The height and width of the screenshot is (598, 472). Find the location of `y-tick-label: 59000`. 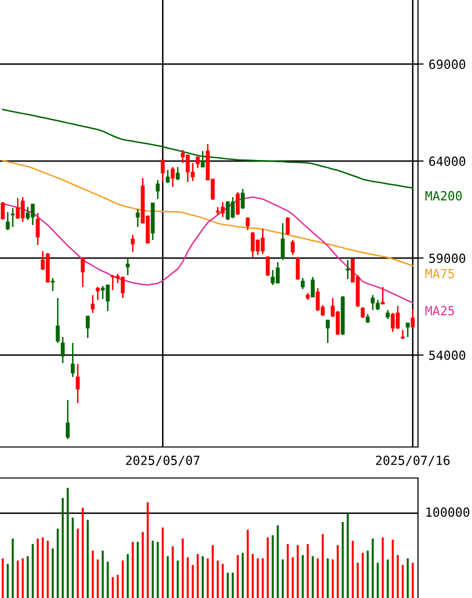

y-tick-label: 59000 is located at coordinates (447, 258).